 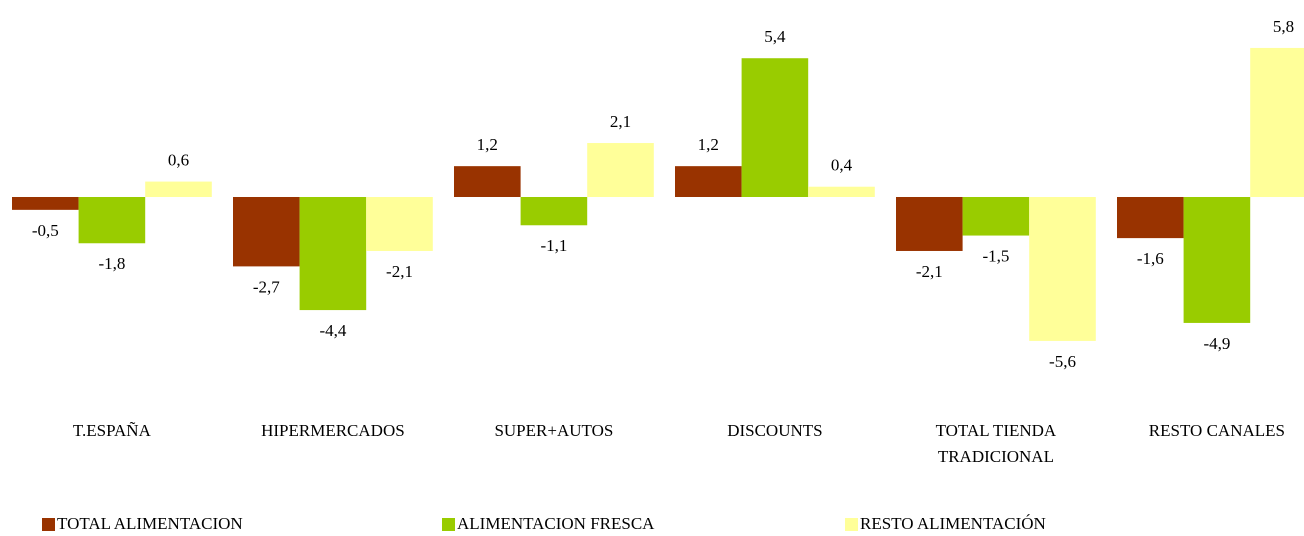 I want to click on data-label: 5,8, so click(x=1283, y=26).